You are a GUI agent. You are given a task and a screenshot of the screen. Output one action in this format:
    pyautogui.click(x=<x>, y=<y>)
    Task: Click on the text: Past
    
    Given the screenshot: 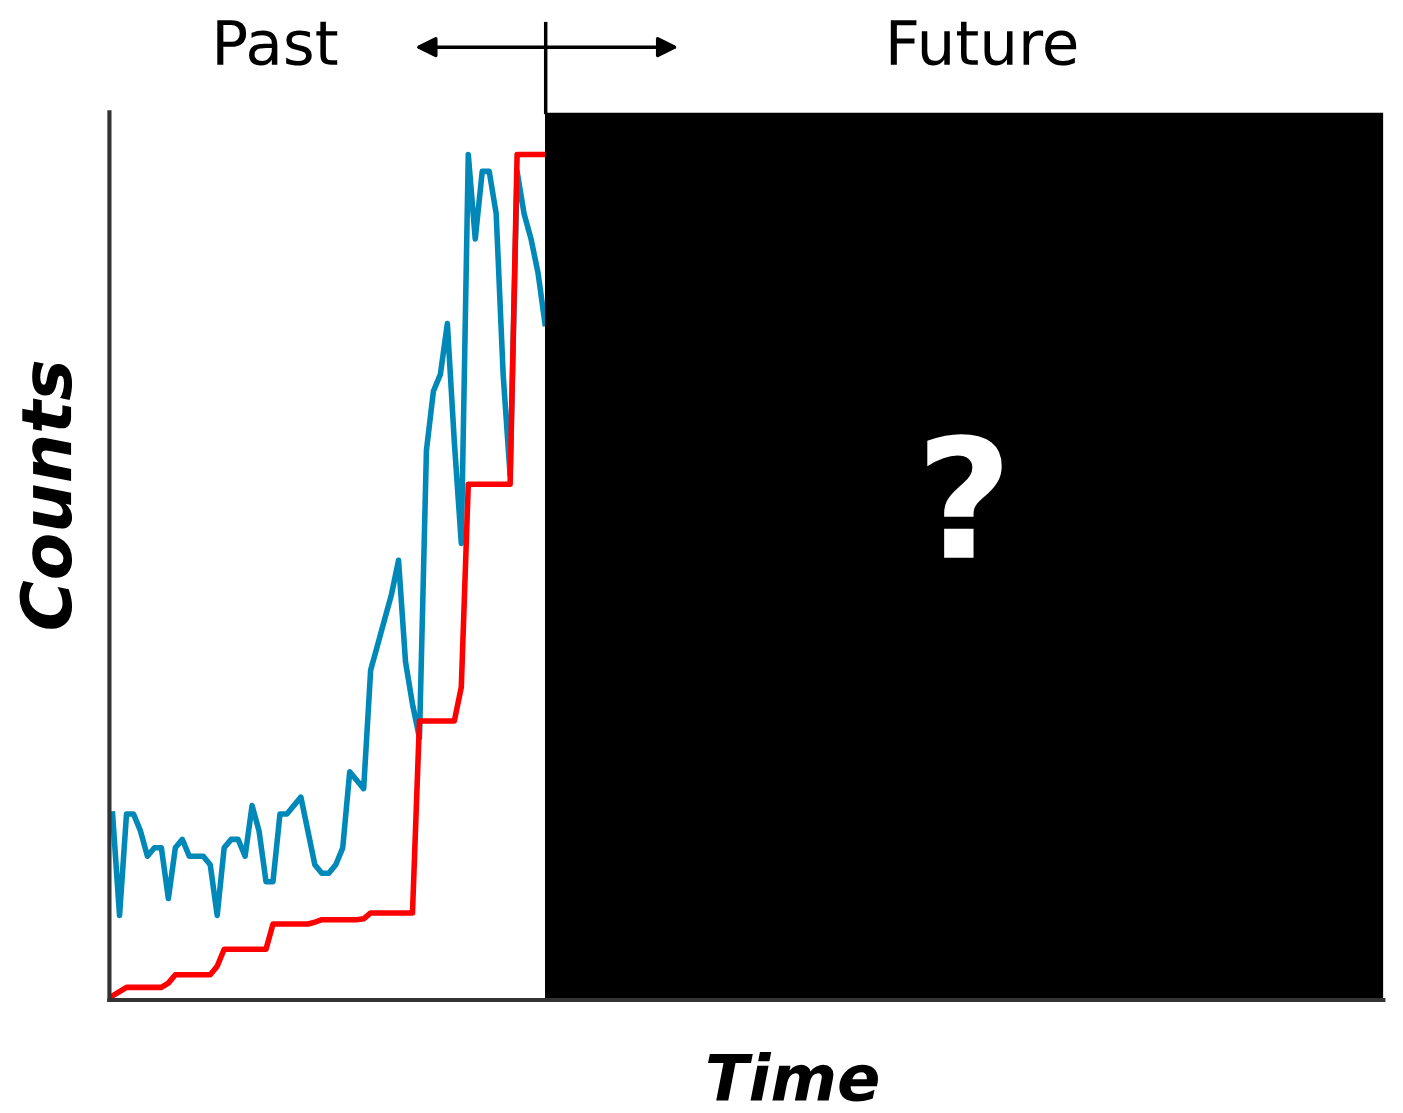 What is the action you would take?
    pyautogui.click(x=277, y=43)
    